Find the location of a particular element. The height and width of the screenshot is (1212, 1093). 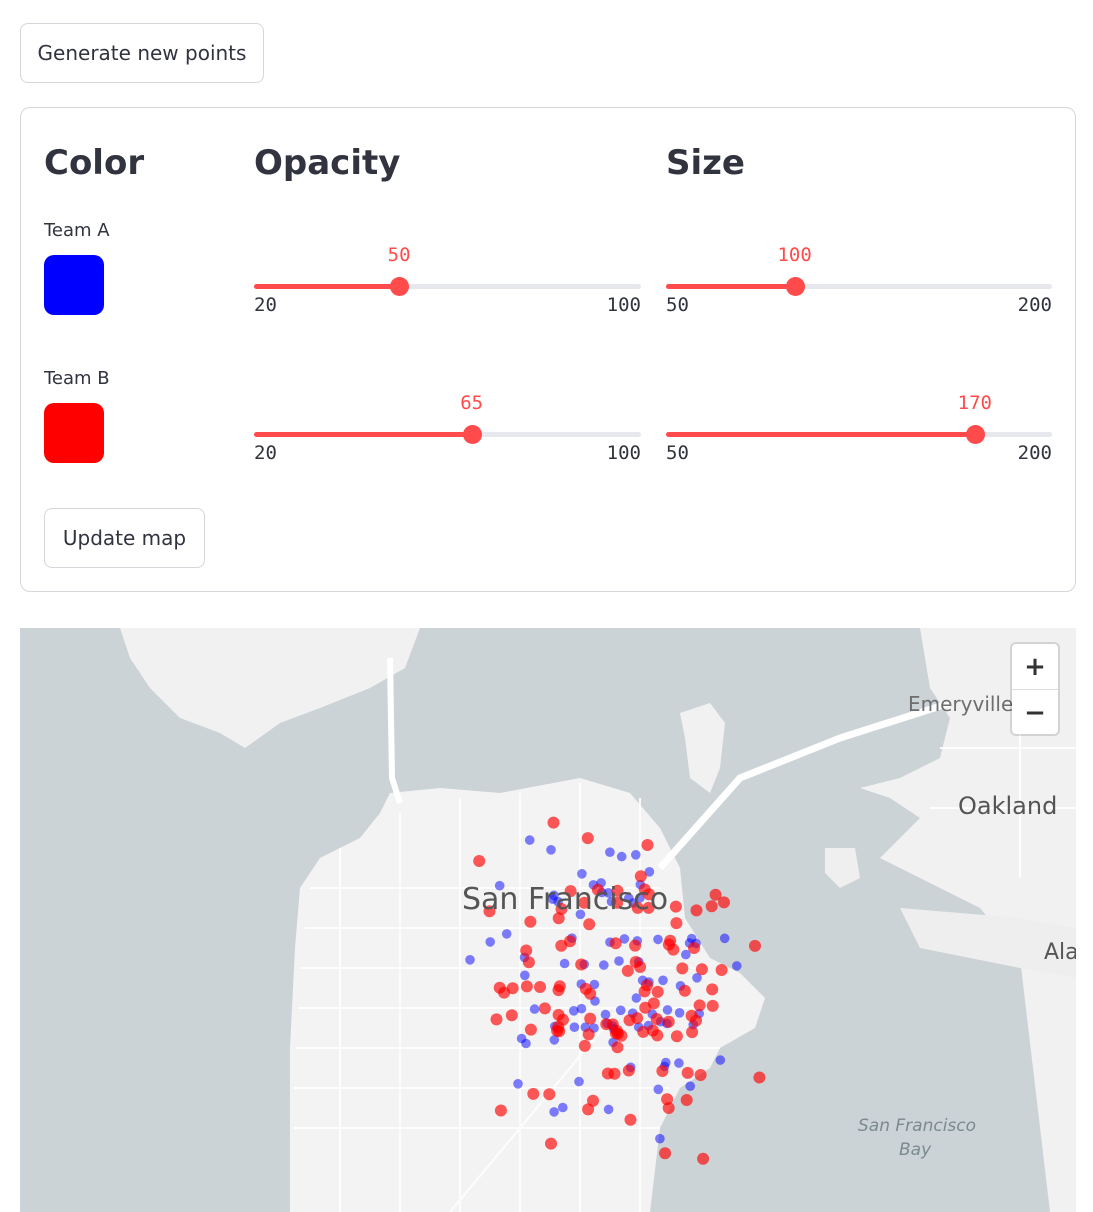

team-a-color-picker is located at coordinates (74, 285).